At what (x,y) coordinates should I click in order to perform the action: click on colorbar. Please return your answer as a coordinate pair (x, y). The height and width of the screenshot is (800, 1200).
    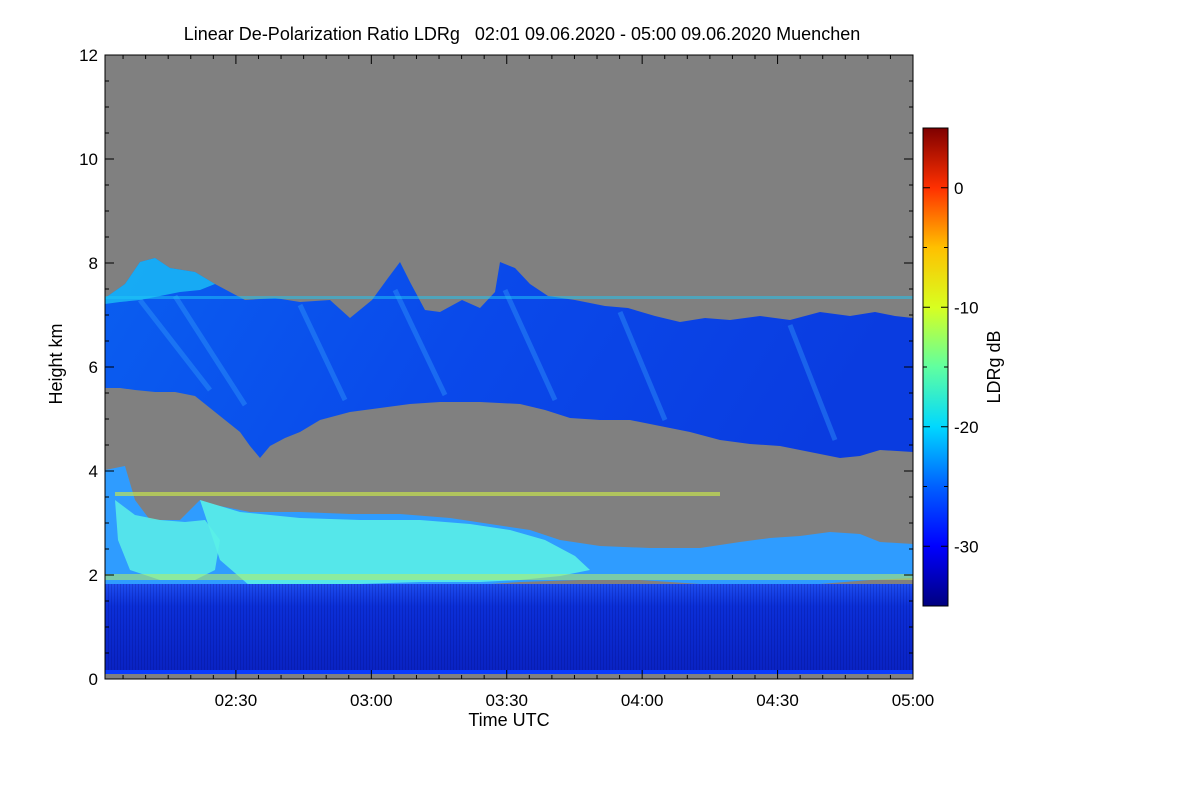
    Looking at the image, I should click on (935, 367).